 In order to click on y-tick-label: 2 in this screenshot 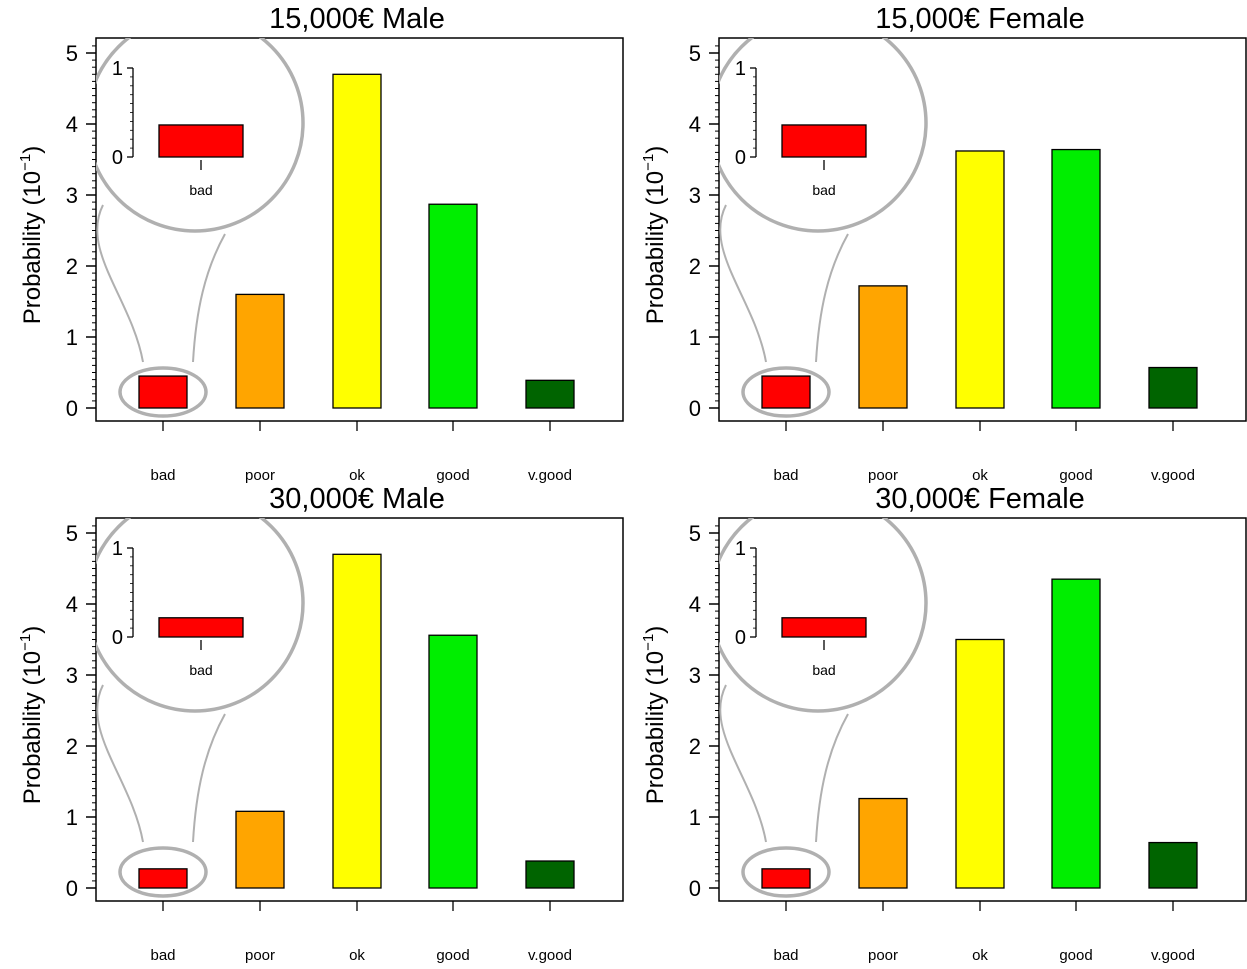, I will do `click(72, 746)`.